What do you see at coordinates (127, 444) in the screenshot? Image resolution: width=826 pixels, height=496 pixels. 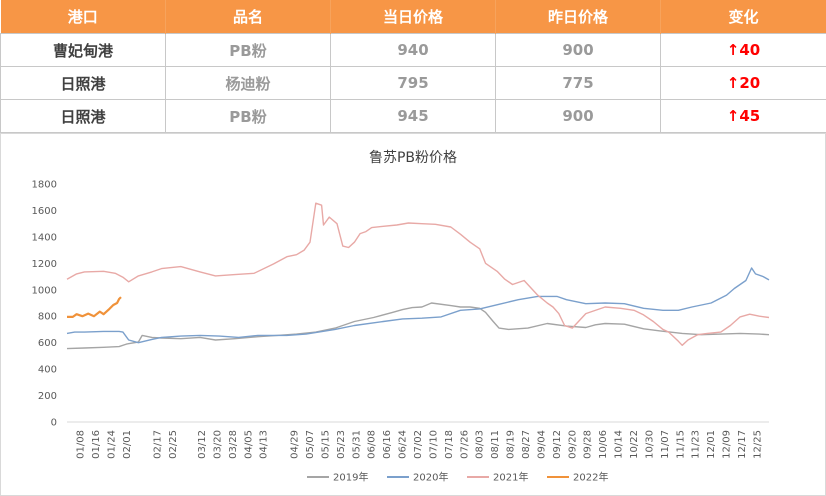 I see `x-tick-label: 02/01` at bounding box center [127, 444].